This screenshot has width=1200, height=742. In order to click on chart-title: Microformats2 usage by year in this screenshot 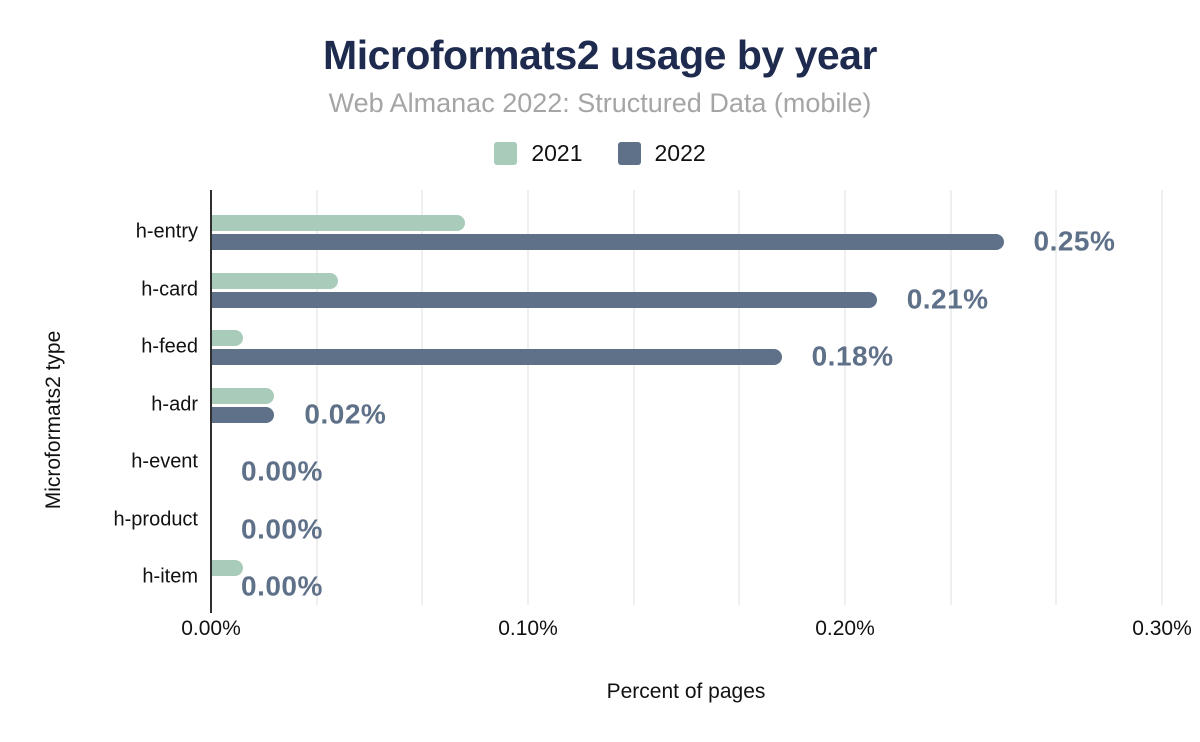, I will do `click(600, 55)`.